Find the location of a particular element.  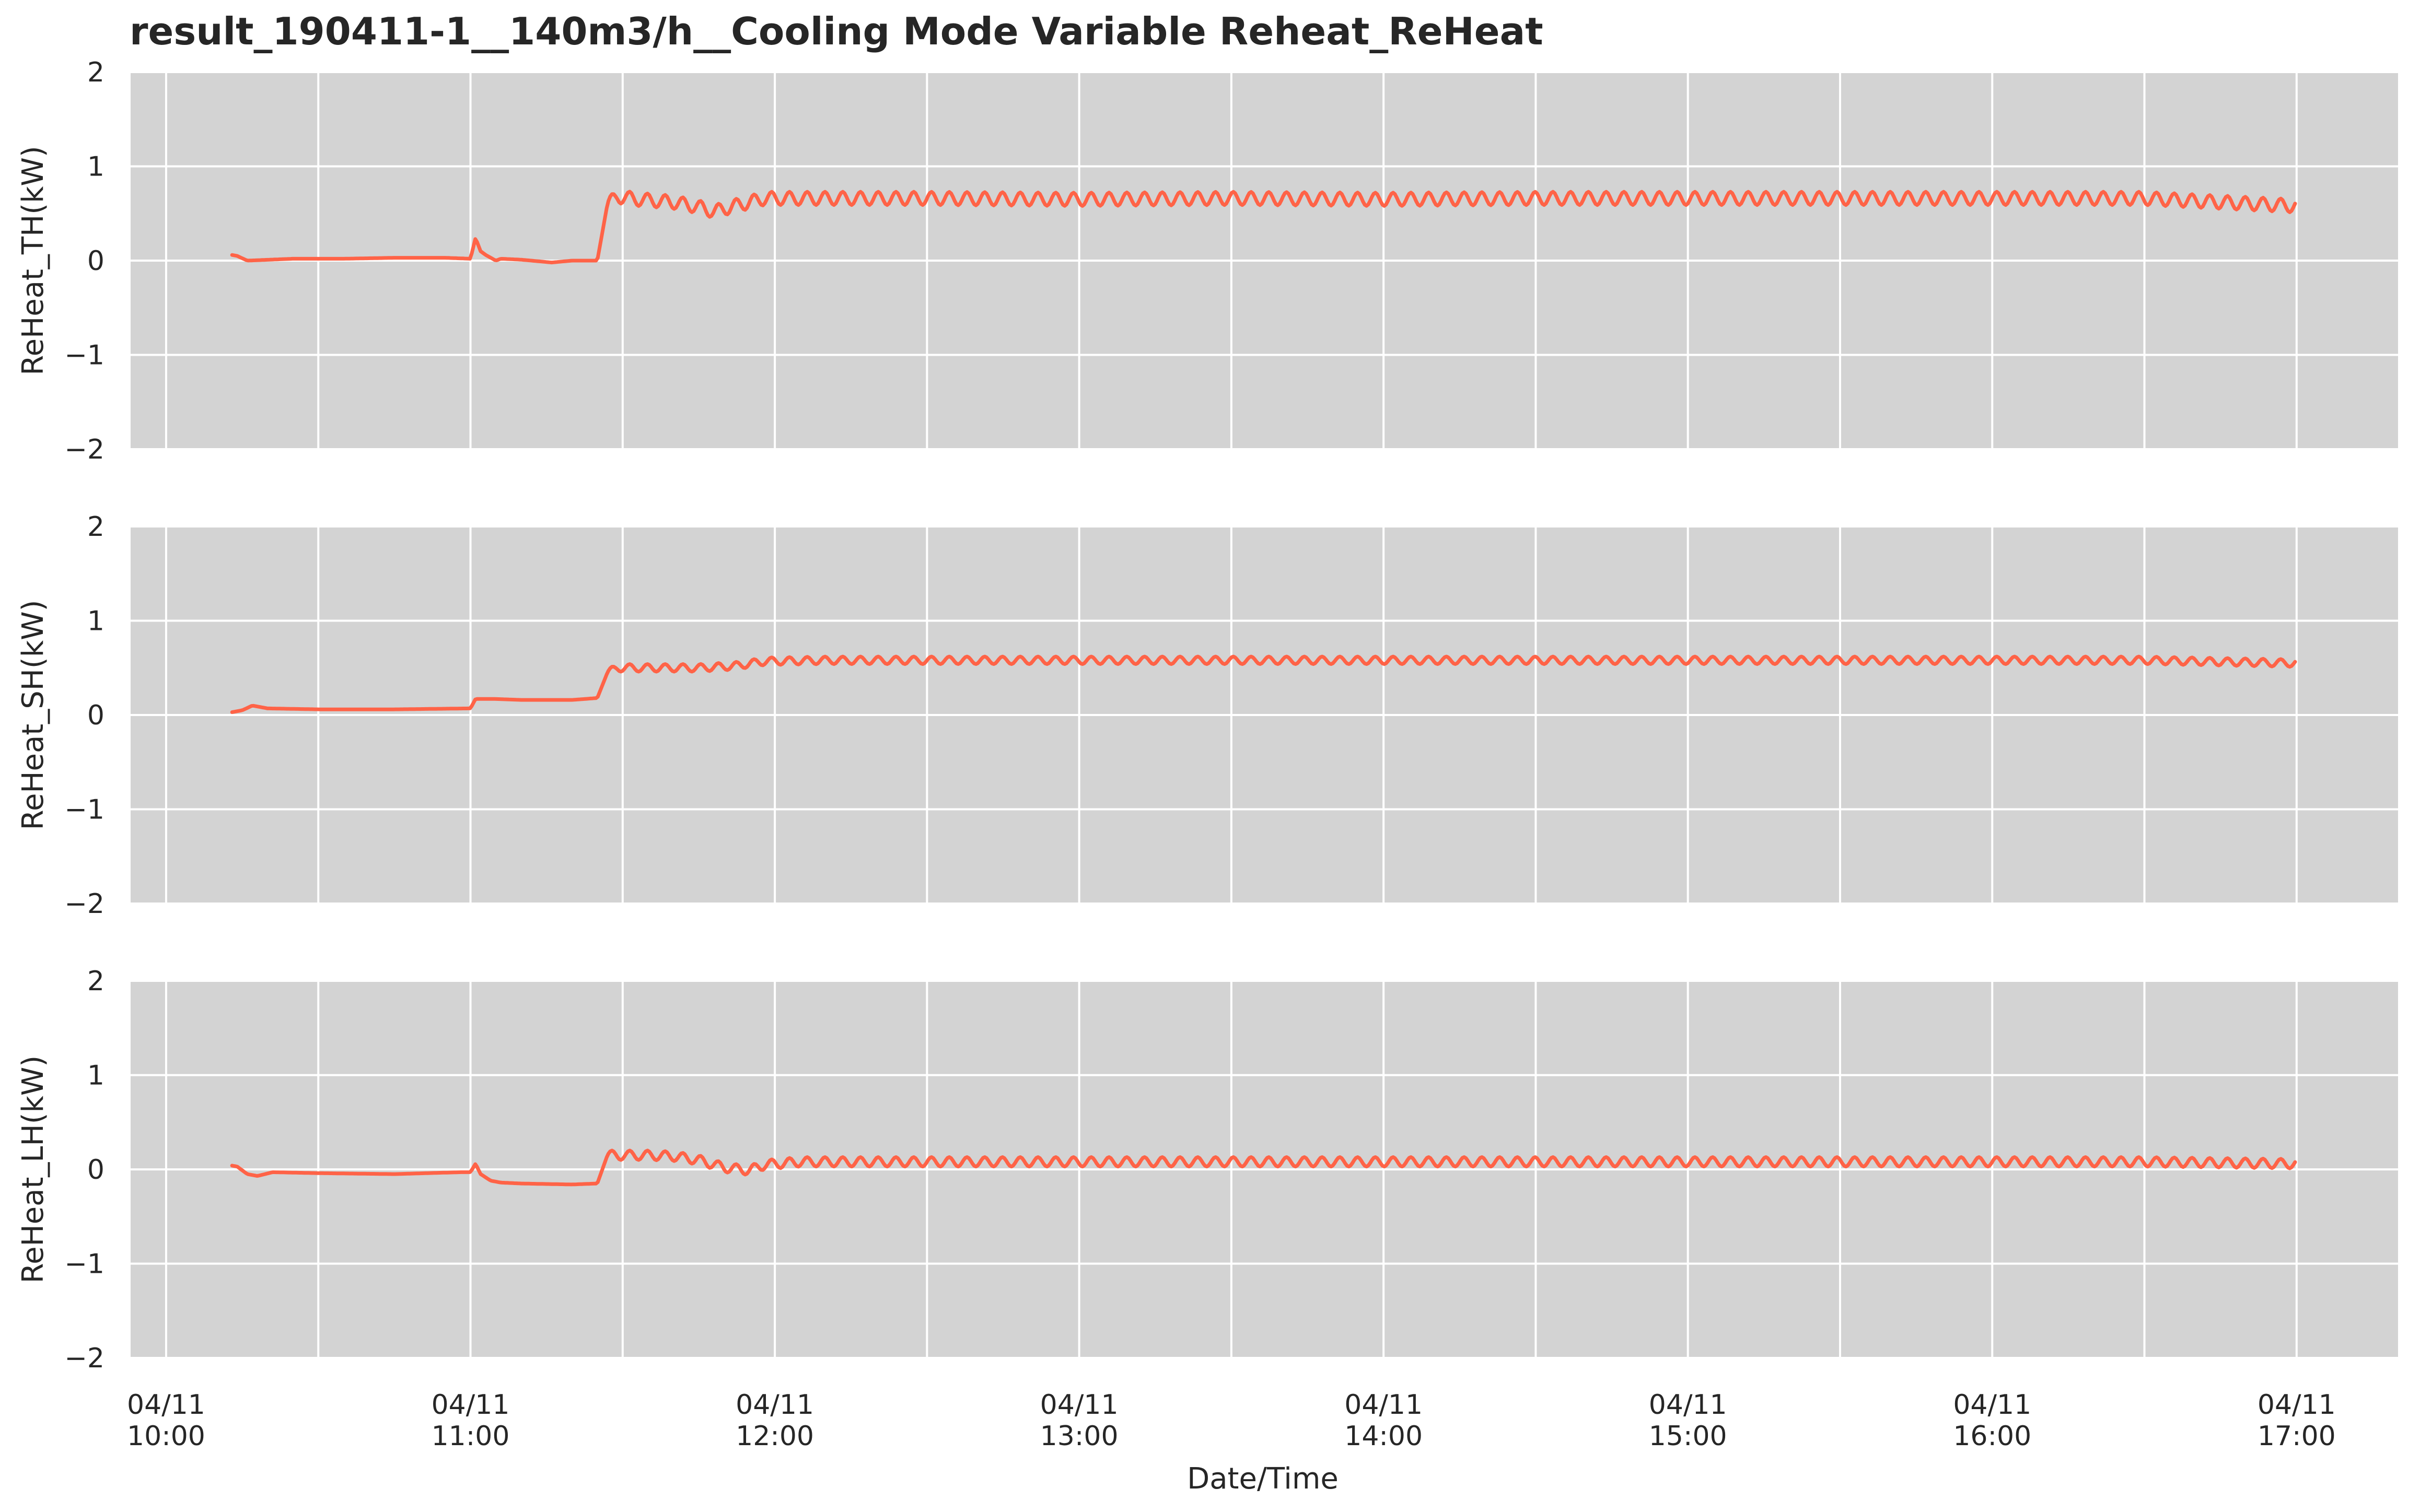

x-tick-label-time: 12:00 is located at coordinates (775, 1436).